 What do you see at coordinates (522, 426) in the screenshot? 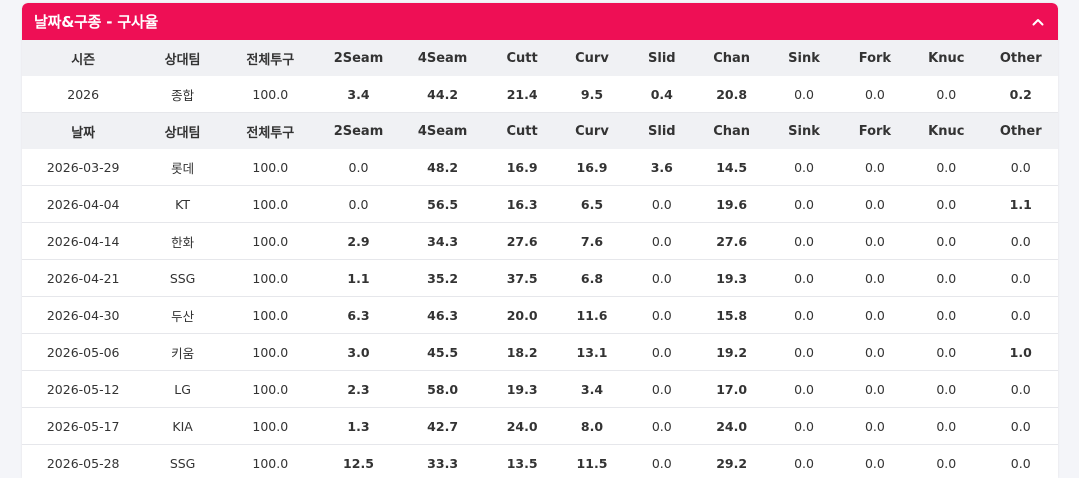
I see `table-cell: 24.0` at bounding box center [522, 426].